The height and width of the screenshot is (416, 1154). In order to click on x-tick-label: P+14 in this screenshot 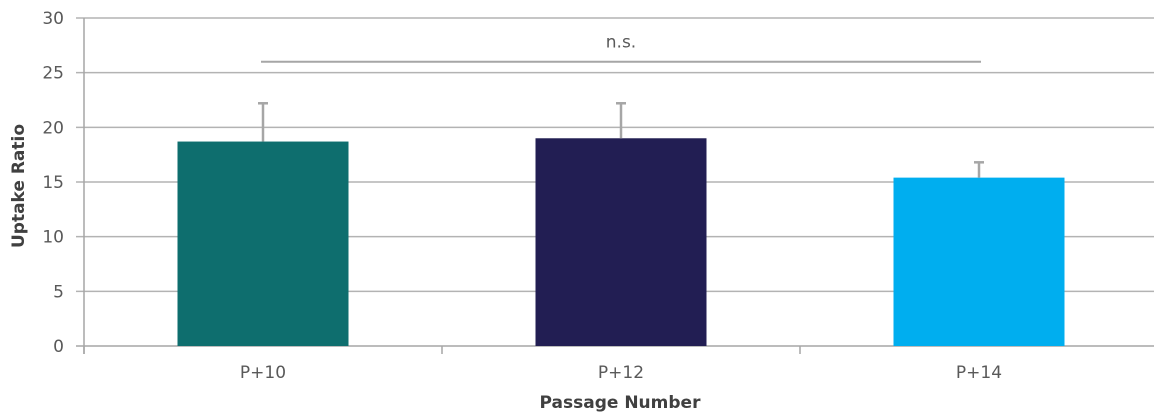, I will do `click(979, 373)`.